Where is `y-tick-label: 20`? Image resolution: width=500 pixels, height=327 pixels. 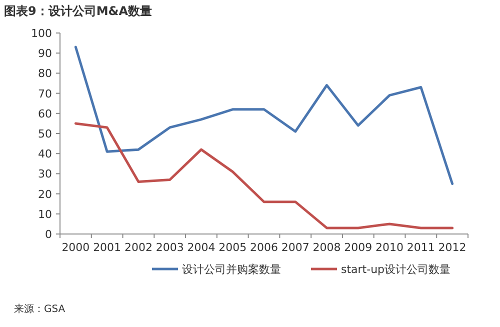 y-tick-label: 20 is located at coordinates (45, 194).